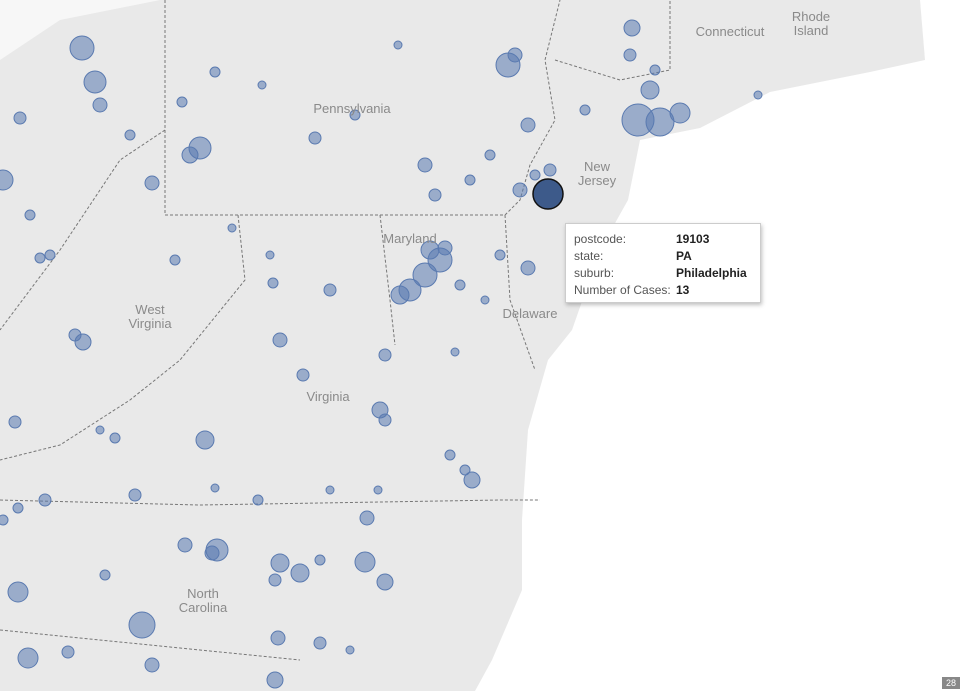 This screenshot has width=960, height=691. Describe the element at coordinates (711, 272) in the screenshot. I see `tooltip-value: Philadelphia` at that location.